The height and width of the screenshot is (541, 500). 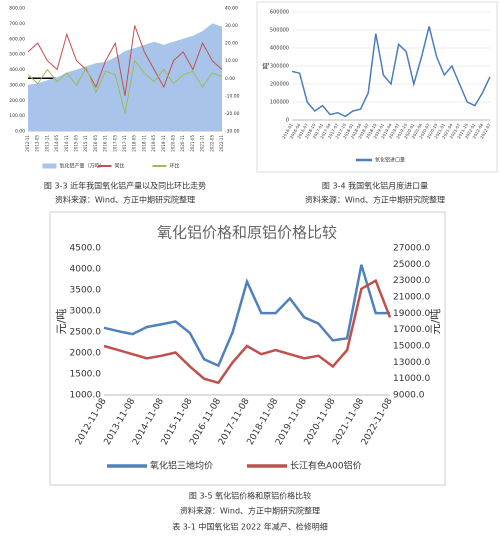 I want to click on x-tick-label: 2022-11, so click(x=221, y=143).